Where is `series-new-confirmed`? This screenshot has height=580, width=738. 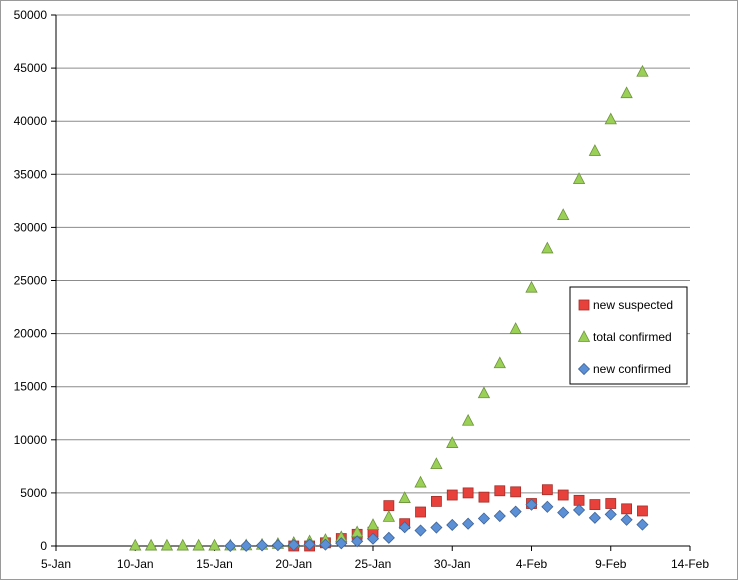
series-new-confirmed is located at coordinates (436, 525).